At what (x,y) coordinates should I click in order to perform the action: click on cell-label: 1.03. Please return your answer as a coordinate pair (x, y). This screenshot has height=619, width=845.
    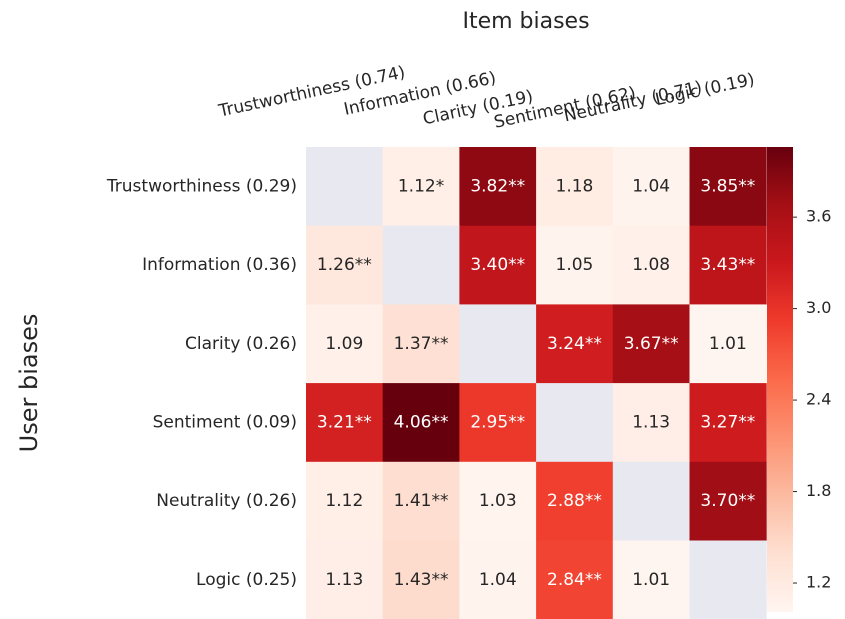
    Looking at the image, I should click on (498, 501).